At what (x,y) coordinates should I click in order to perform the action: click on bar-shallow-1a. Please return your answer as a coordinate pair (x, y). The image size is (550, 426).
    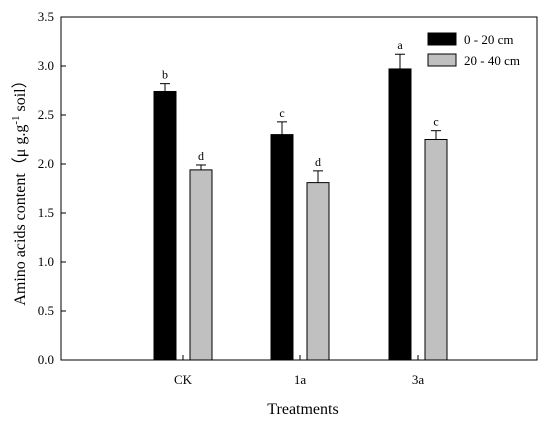
    Looking at the image, I should click on (282, 247).